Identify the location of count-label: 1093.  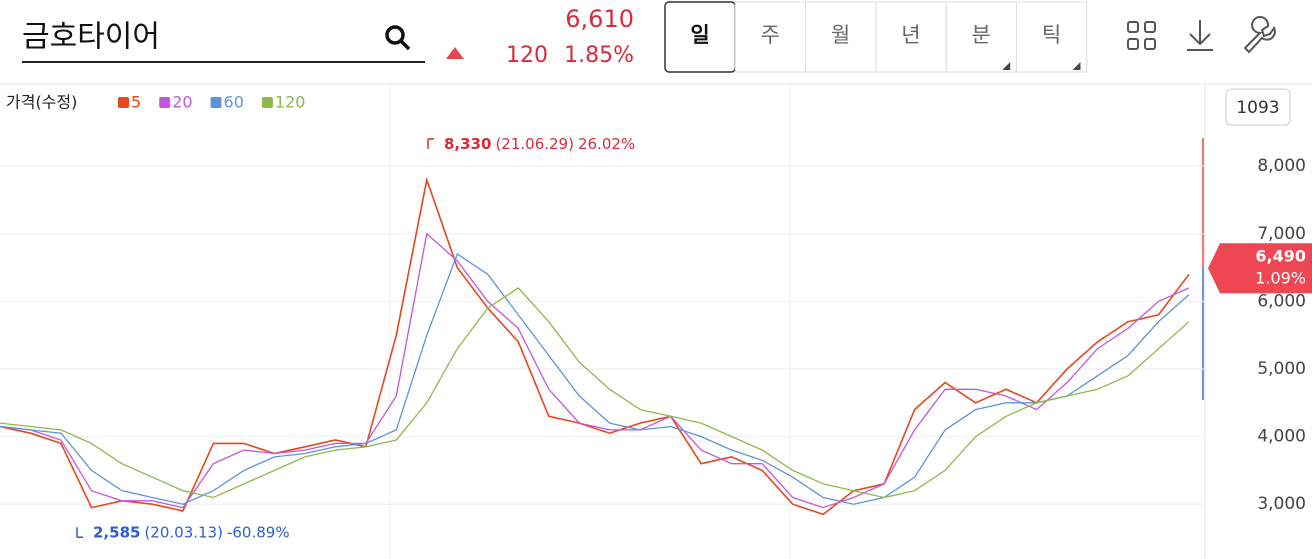
(1257, 108).